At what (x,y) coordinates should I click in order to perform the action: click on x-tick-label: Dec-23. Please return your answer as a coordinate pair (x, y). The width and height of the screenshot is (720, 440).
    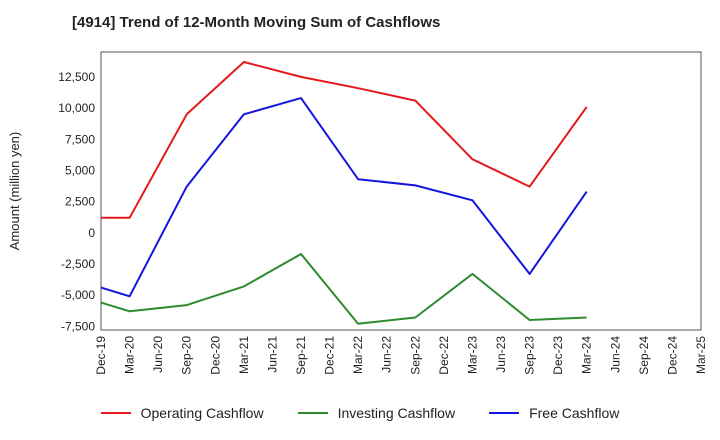
    Looking at the image, I should click on (558, 355).